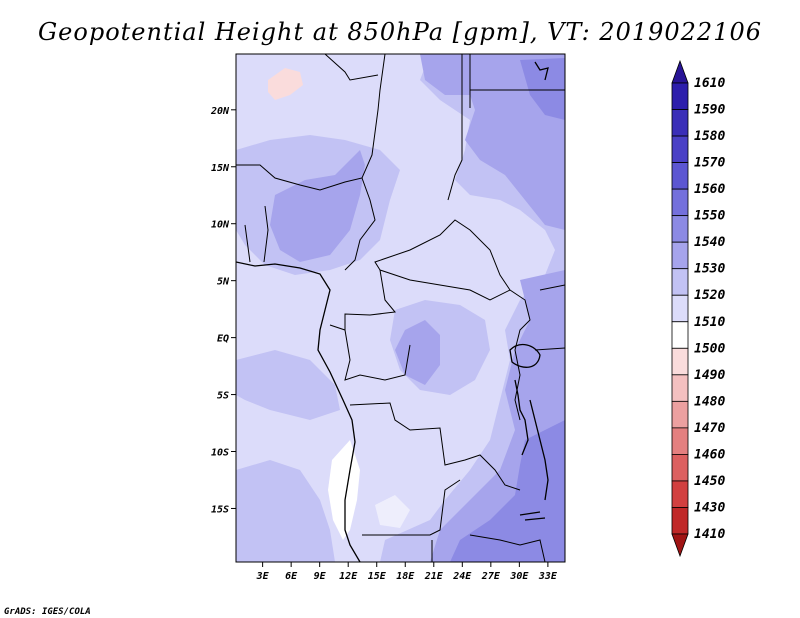 Image resolution: width=800 pixels, height=618 pixels. What do you see at coordinates (411, 507) in the screenshot?
I see `border-angola-namibia` at bounding box center [411, 507].